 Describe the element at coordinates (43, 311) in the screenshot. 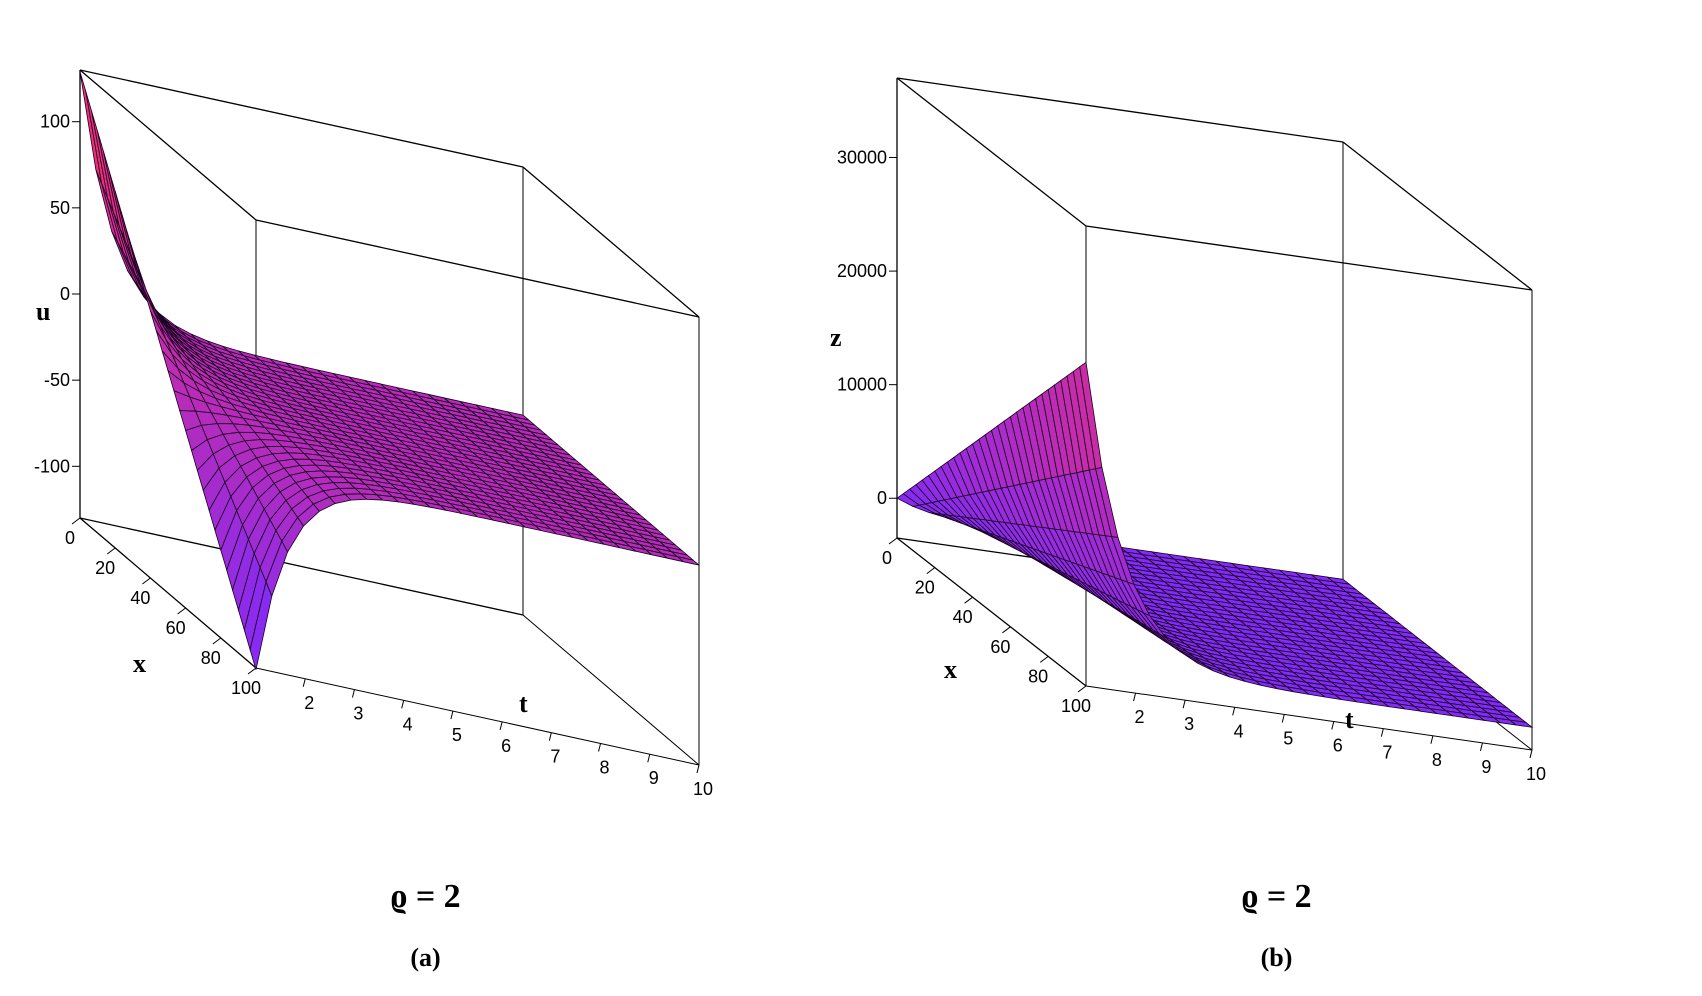

I see `z-axis-title: u` at that location.